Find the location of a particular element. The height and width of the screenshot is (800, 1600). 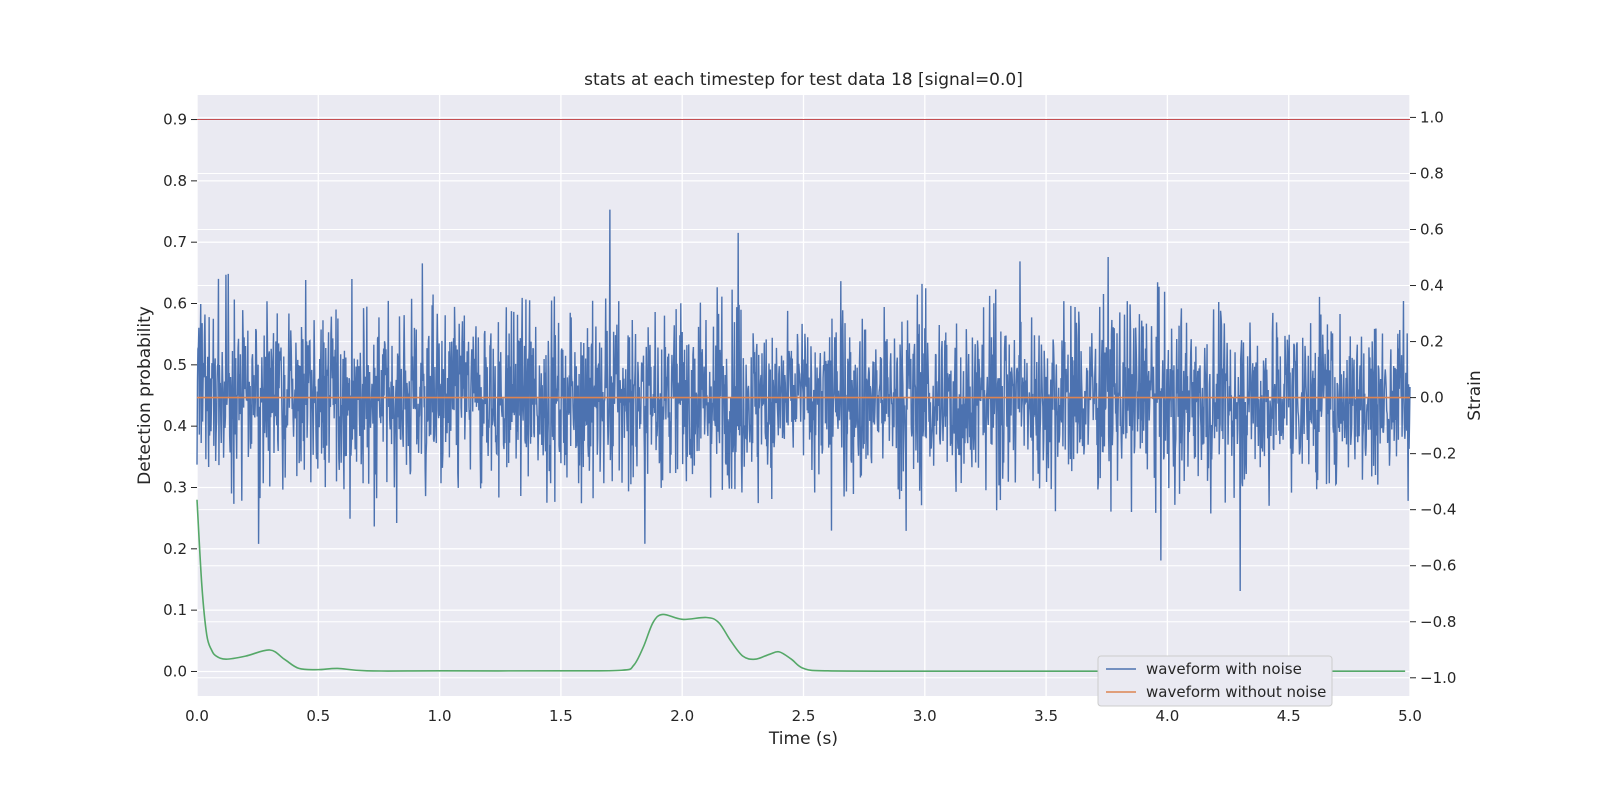

y-left-tick-label: 0.4 is located at coordinates (175, 426).